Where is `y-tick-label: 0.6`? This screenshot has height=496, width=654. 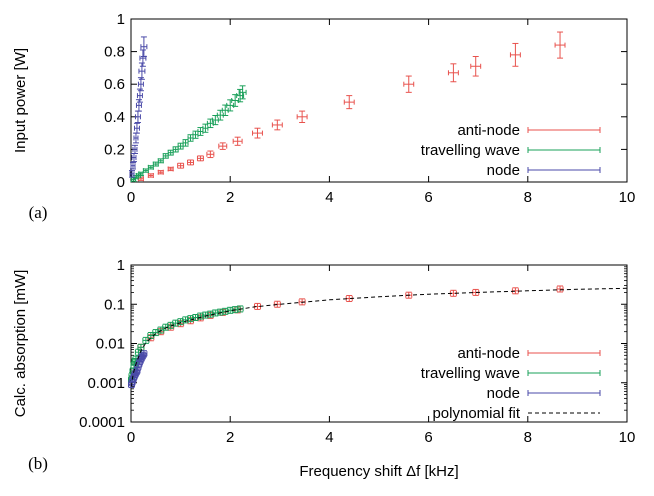 y-tick-label: 0.6 is located at coordinates (114, 84).